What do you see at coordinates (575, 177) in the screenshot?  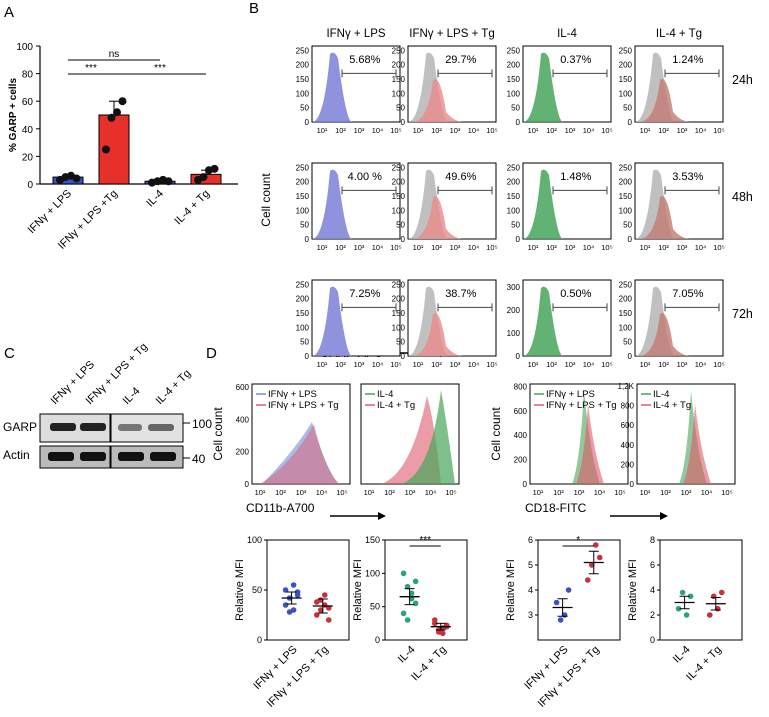 I see `gate-percentage: 1.48%` at bounding box center [575, 177].